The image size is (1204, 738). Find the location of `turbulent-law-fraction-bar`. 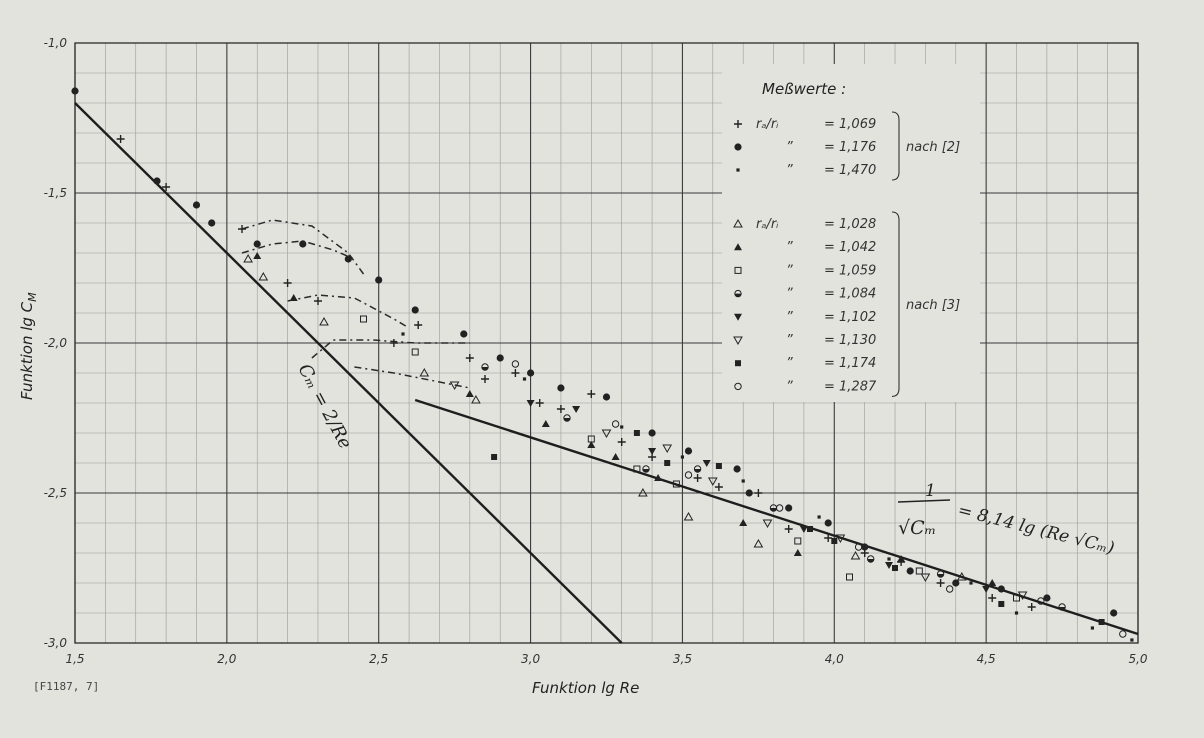

turbulent-law-fraction-bar is located at coordinates (924, 501).